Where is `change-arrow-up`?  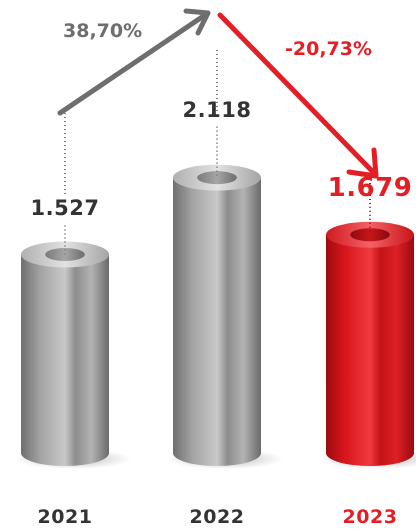
change-arrow-up is located at coordinates (134, 62).